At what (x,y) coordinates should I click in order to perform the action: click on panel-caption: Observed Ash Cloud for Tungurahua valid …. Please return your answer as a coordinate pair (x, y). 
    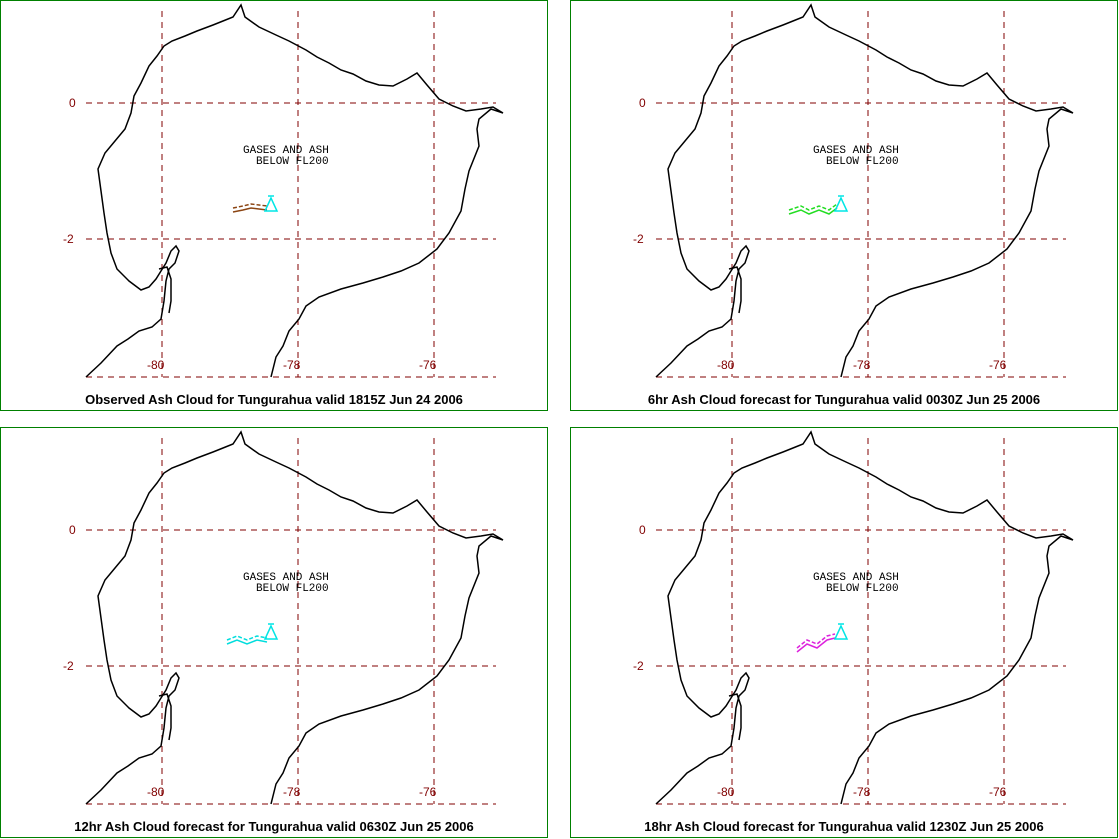
    Looking at the image, I should click on (274, 399).